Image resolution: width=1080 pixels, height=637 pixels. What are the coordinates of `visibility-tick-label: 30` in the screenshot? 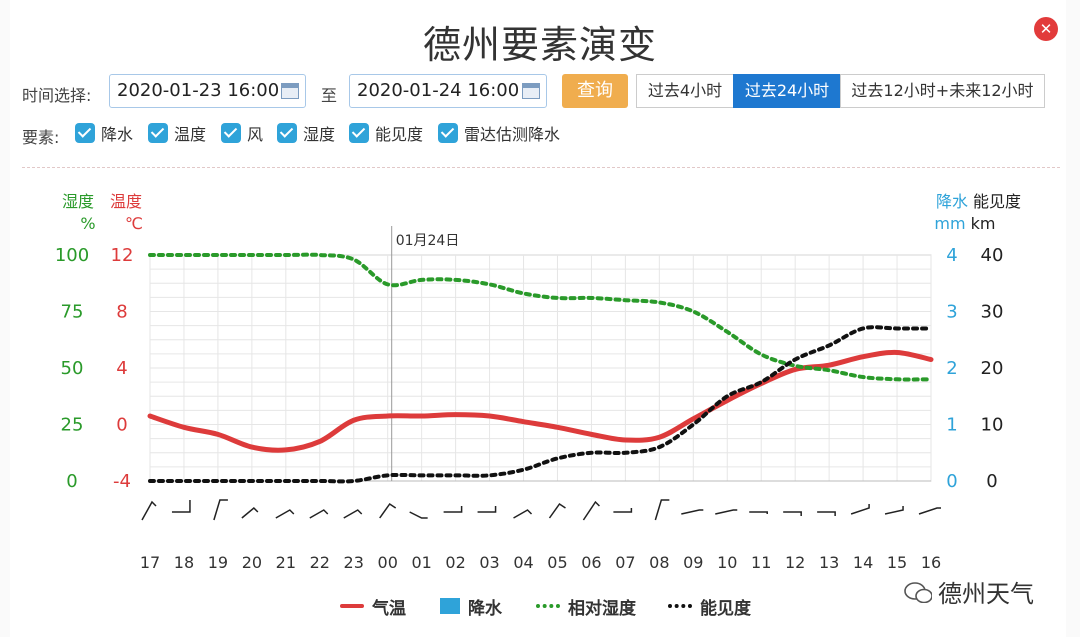 It's located at (992, 312).